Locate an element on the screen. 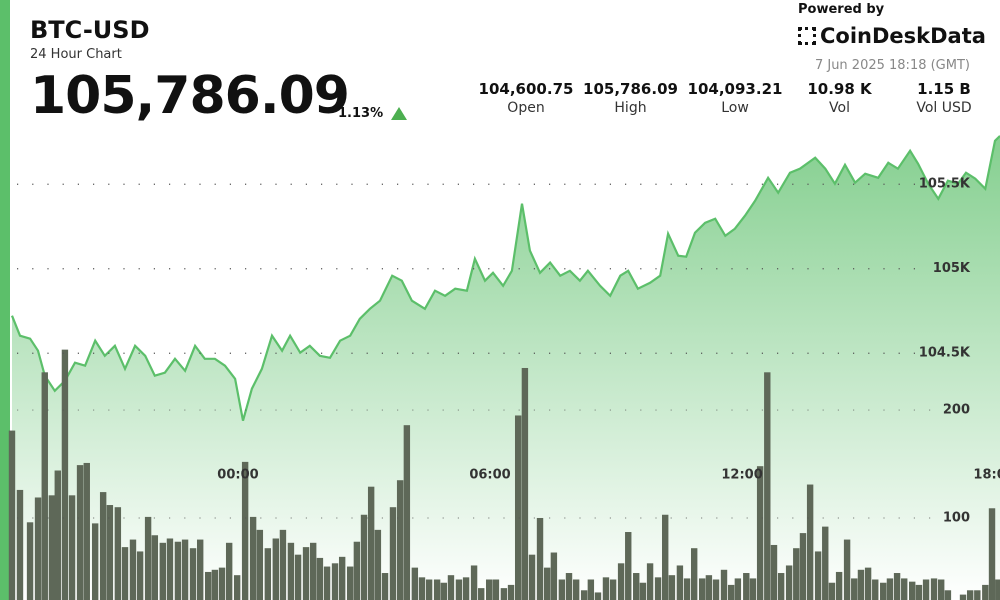 The height and width of the screenshot is (600, 1000). brand: CoinDeskData is located at coordinates (892, 36).